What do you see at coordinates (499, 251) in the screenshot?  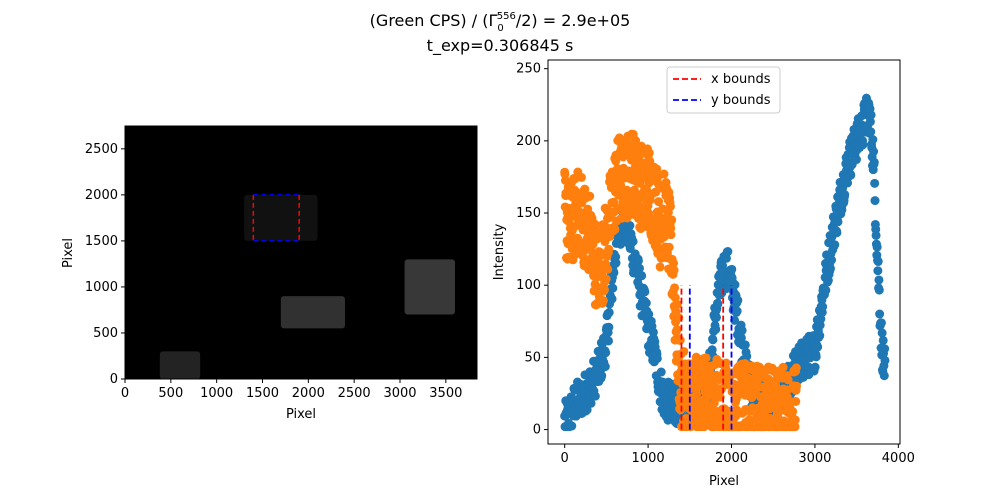 I see `scatter-y-axis-label: Intensity` at bounding box center [499, 251].